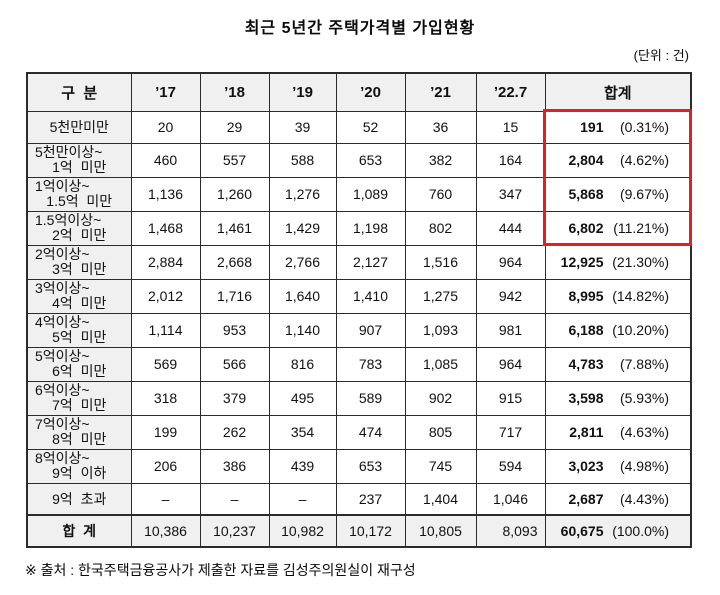 The image size is (720, 595). Describe the element at coordinates (510, 92) in the screenshot. I see `column-header: ’22.7` at that location.